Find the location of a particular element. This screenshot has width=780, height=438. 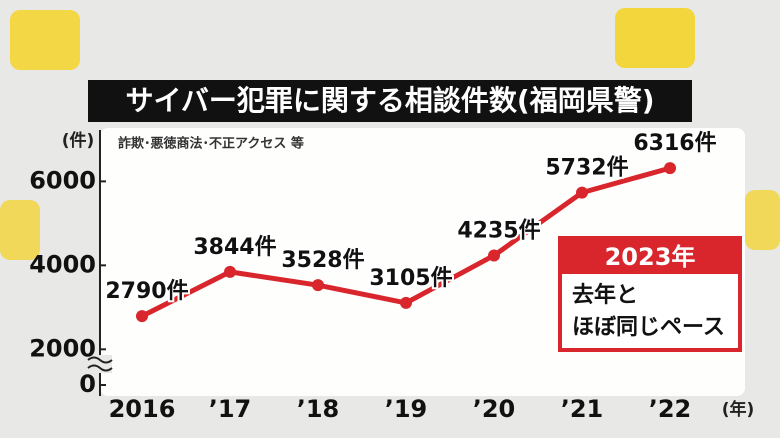

y-axis-label: (件) is located at coordinates (78, 140).